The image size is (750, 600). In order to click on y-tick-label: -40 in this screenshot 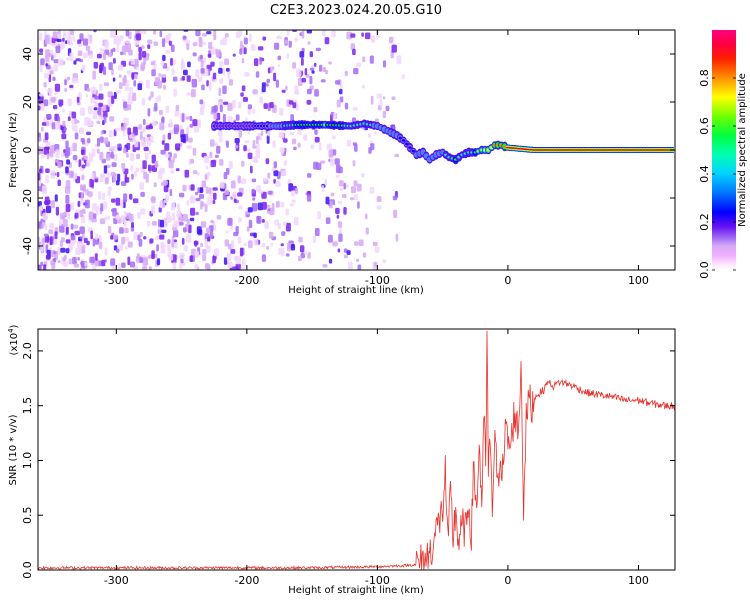, I will do `click(27, 246)`.